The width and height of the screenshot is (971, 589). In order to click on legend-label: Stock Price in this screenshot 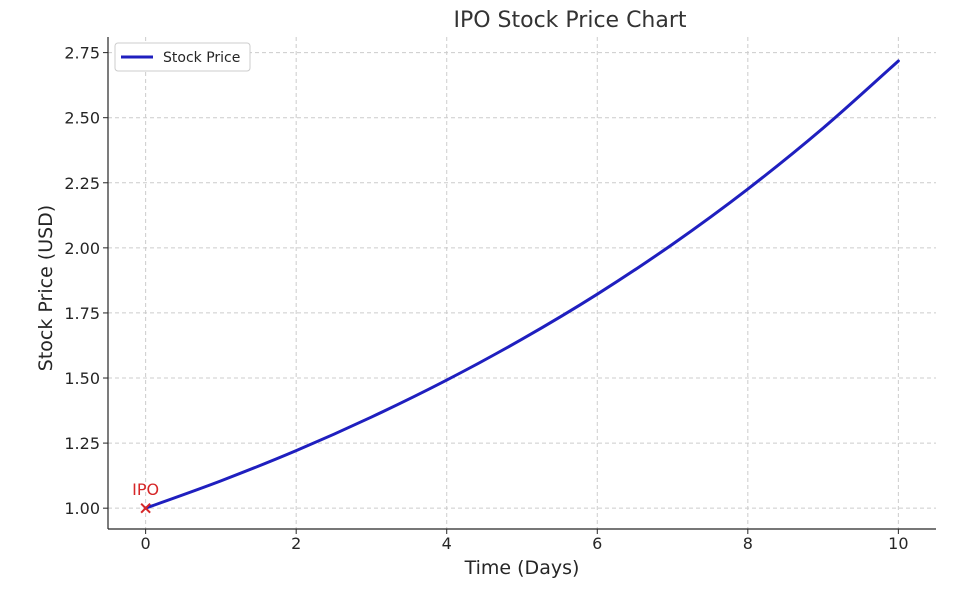, I will do `click(201, 58)`.